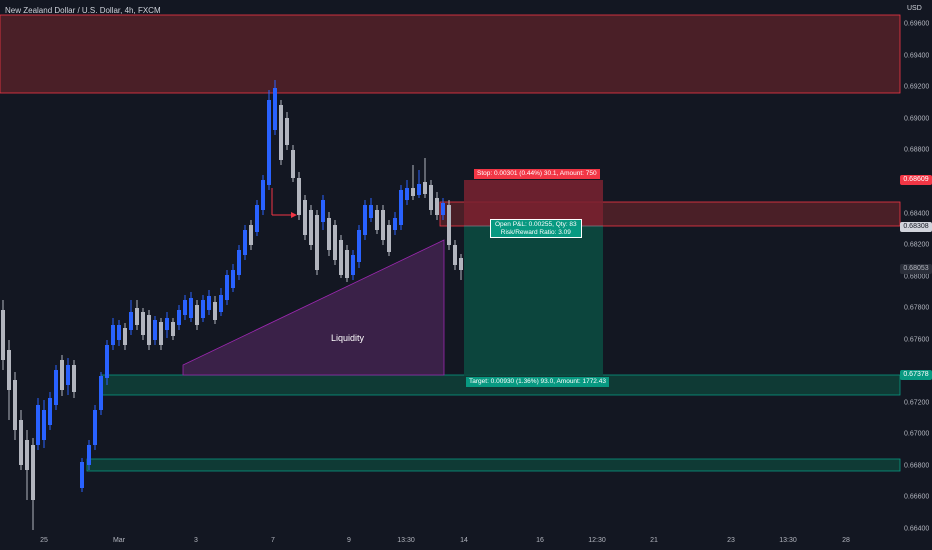 This screenshot has height=550, width=932. I want to click on price-tick-label: 0.69400, so click(917, 56).